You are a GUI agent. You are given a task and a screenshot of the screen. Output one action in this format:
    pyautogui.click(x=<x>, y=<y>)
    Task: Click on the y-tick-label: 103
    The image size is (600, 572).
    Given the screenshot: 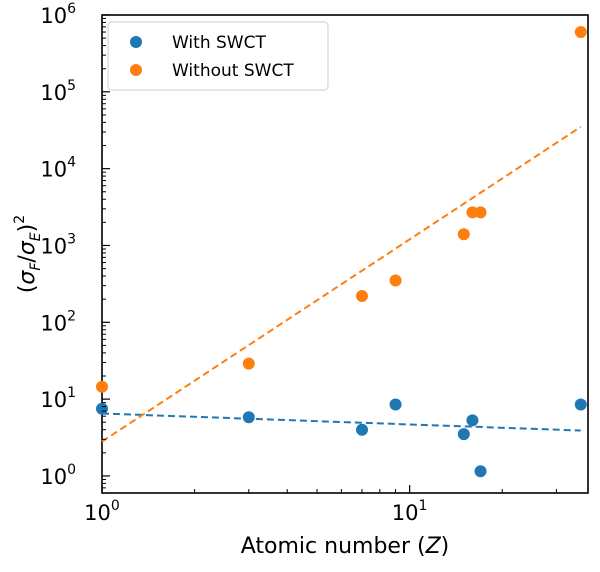 What is the action you would take?
    pyautogui.click(x=58, y=244)
    